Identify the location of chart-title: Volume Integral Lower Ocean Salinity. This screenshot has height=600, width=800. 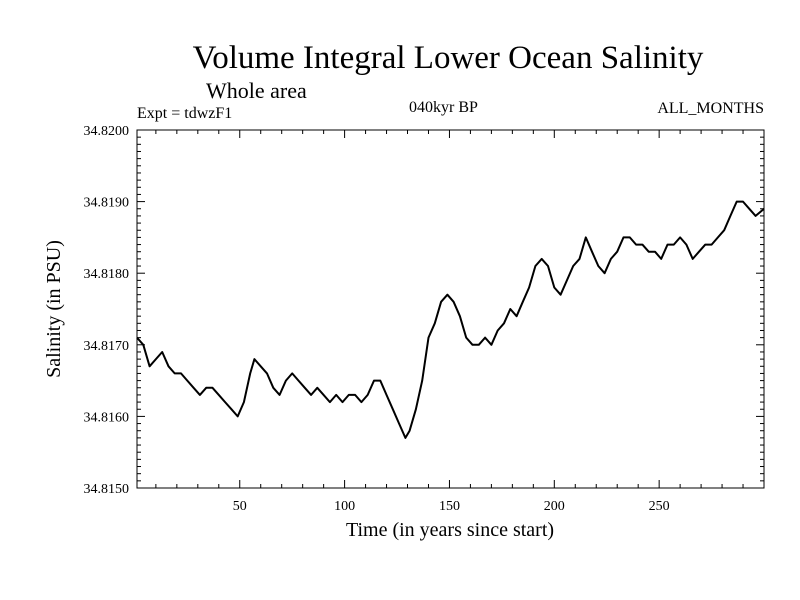
(448, 58).